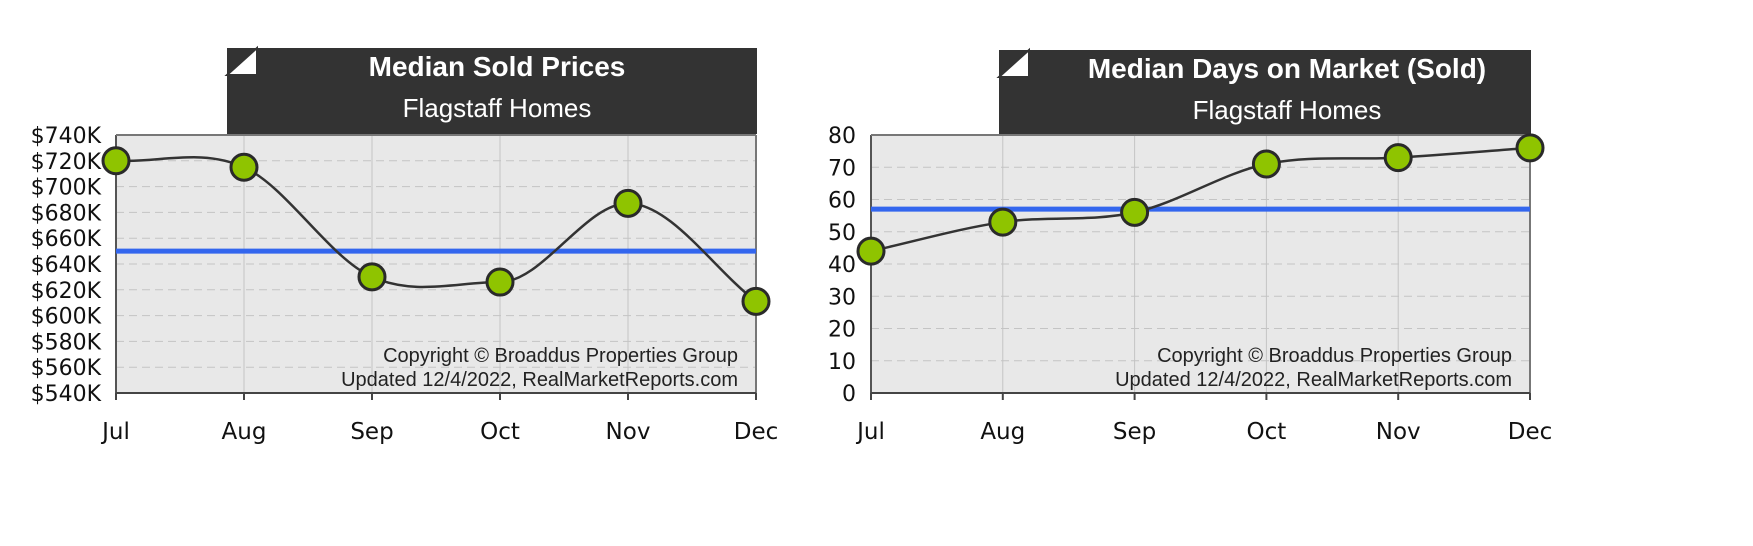 This screenshot has width=1753, height=546. I want to click on y-tick-label: 20, so click(842, 330).